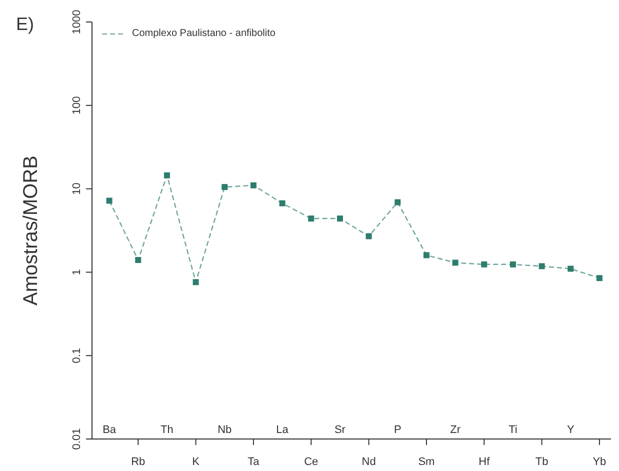 This screenshot has height=471, width=619. I want to click on x-tick-label: Rb, so click(138, 462).